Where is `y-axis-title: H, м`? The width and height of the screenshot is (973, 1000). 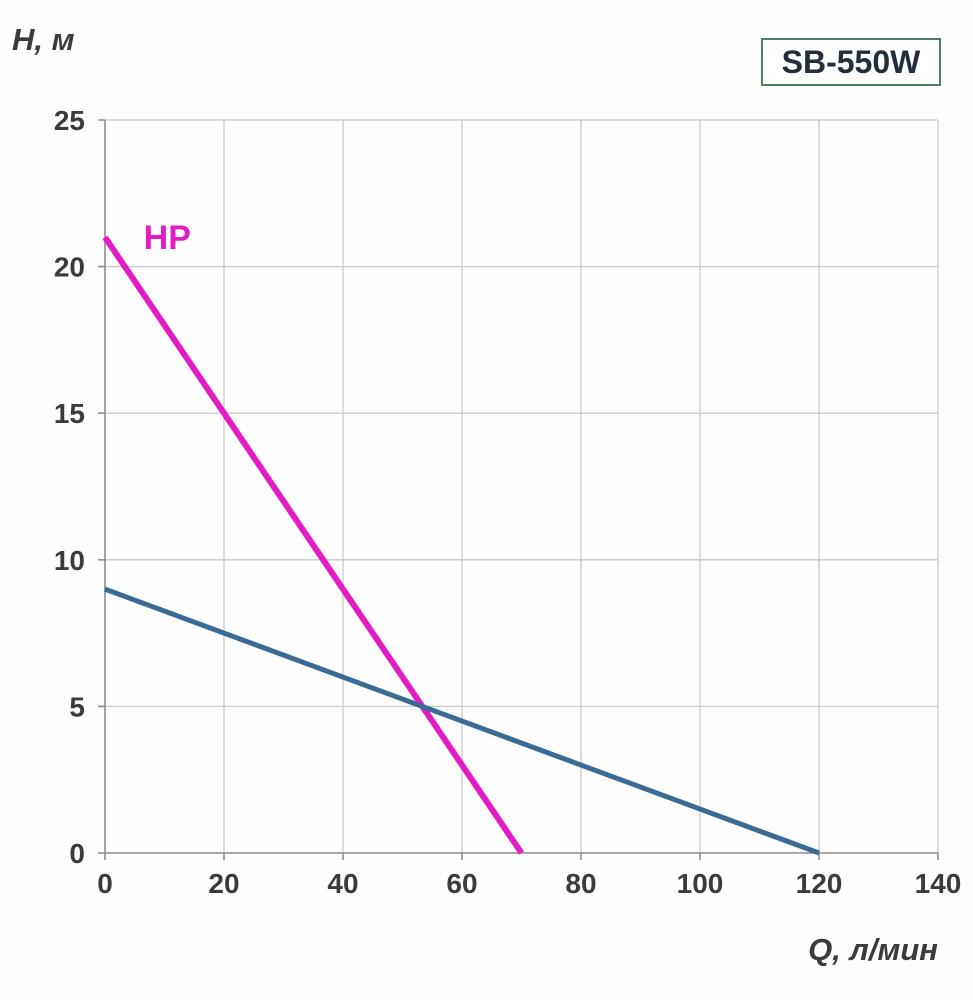
y-axis-title: H, м is located at coordinates (43, 39).